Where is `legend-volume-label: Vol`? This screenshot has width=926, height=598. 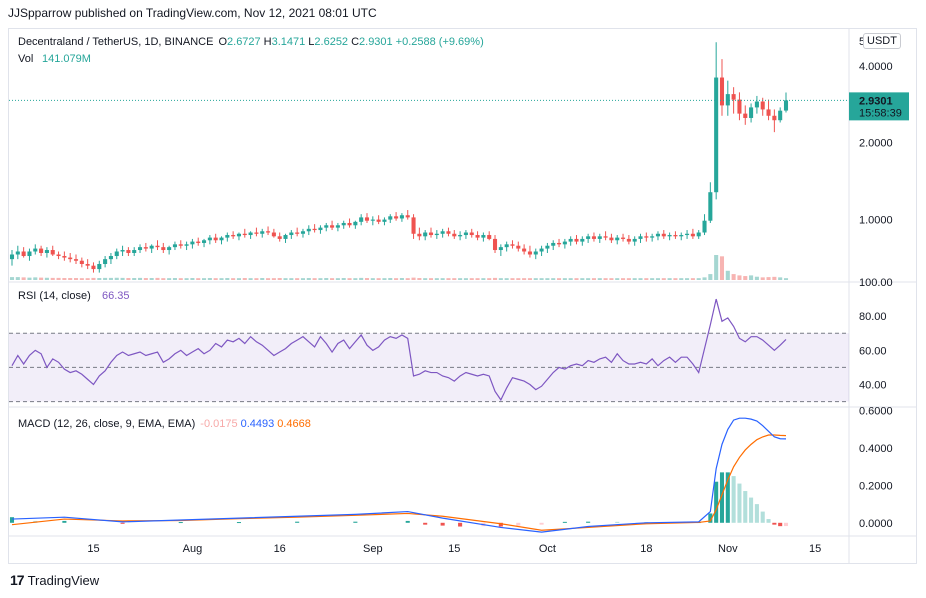 legend-volume-label: Vol is located at coordinates (25, 59).